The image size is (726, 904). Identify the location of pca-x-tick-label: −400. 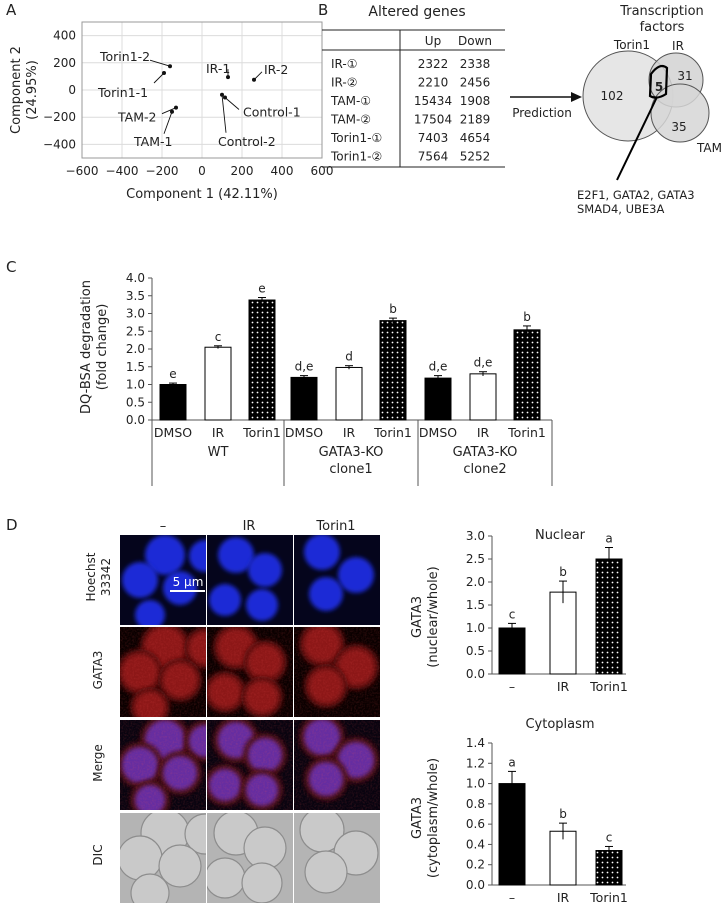
(122, 171).